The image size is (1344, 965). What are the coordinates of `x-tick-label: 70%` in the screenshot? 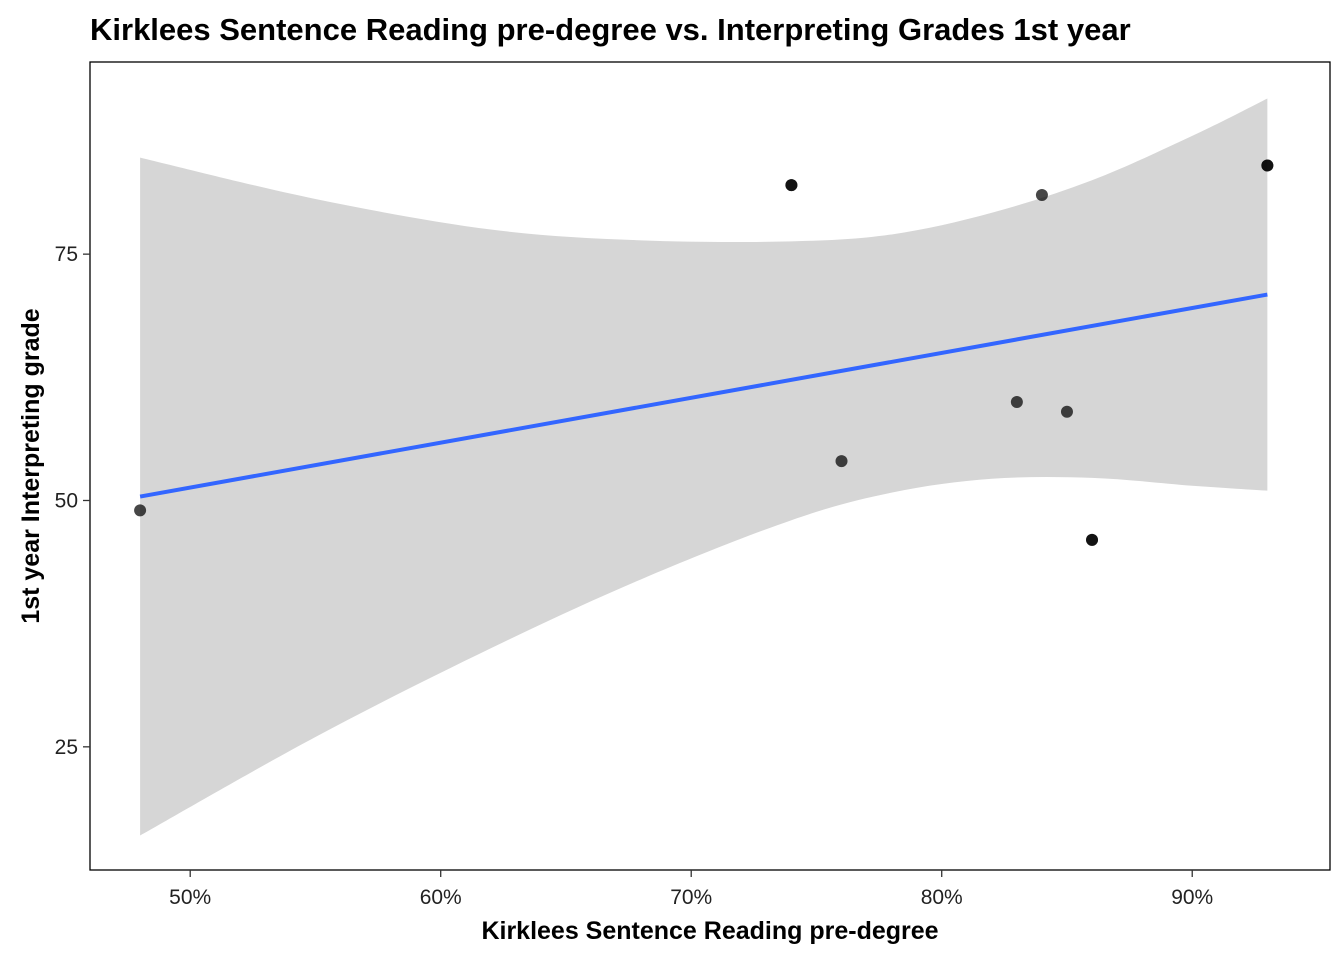 It's located at (691, 897).